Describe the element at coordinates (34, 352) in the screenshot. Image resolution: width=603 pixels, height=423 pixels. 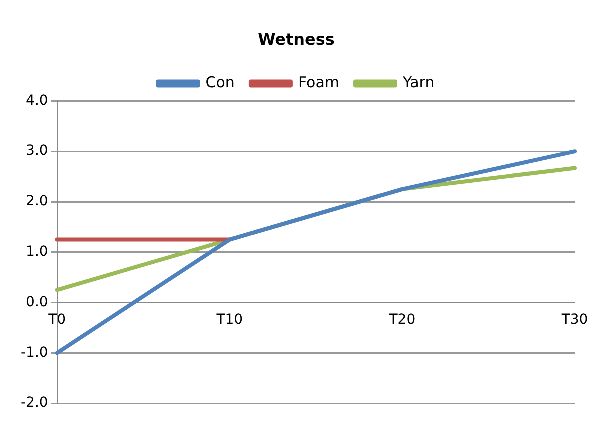
I see `y-tick-label: -1.0` at that location.